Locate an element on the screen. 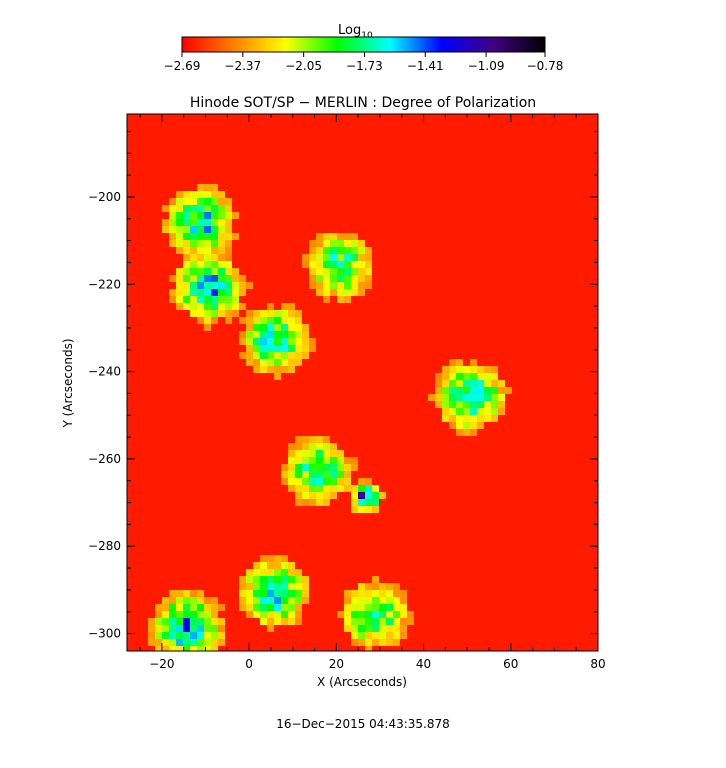 The width and height of the screenshot is (726, 768). colorbar-tick-label: −2.69 is located at coordinates (182, 66).